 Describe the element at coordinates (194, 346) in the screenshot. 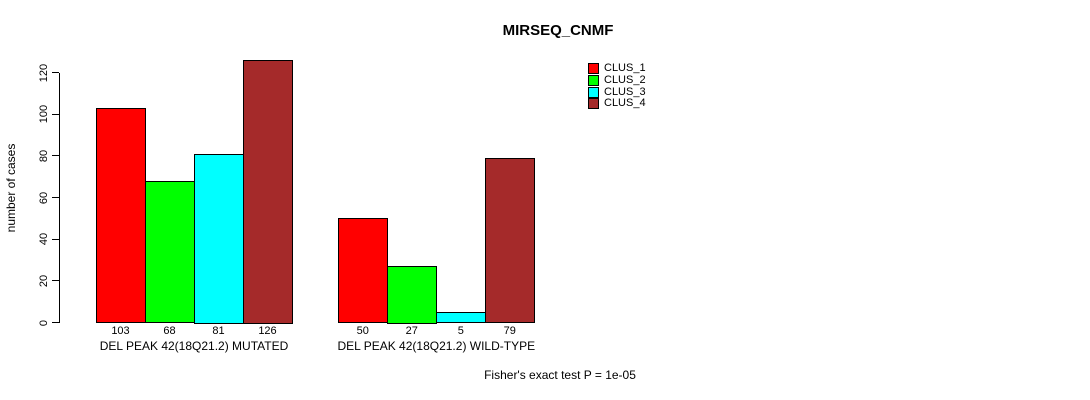

I see `x-group-label: DEL PEAK 42(18Q21.2) MUTATED` at that location.